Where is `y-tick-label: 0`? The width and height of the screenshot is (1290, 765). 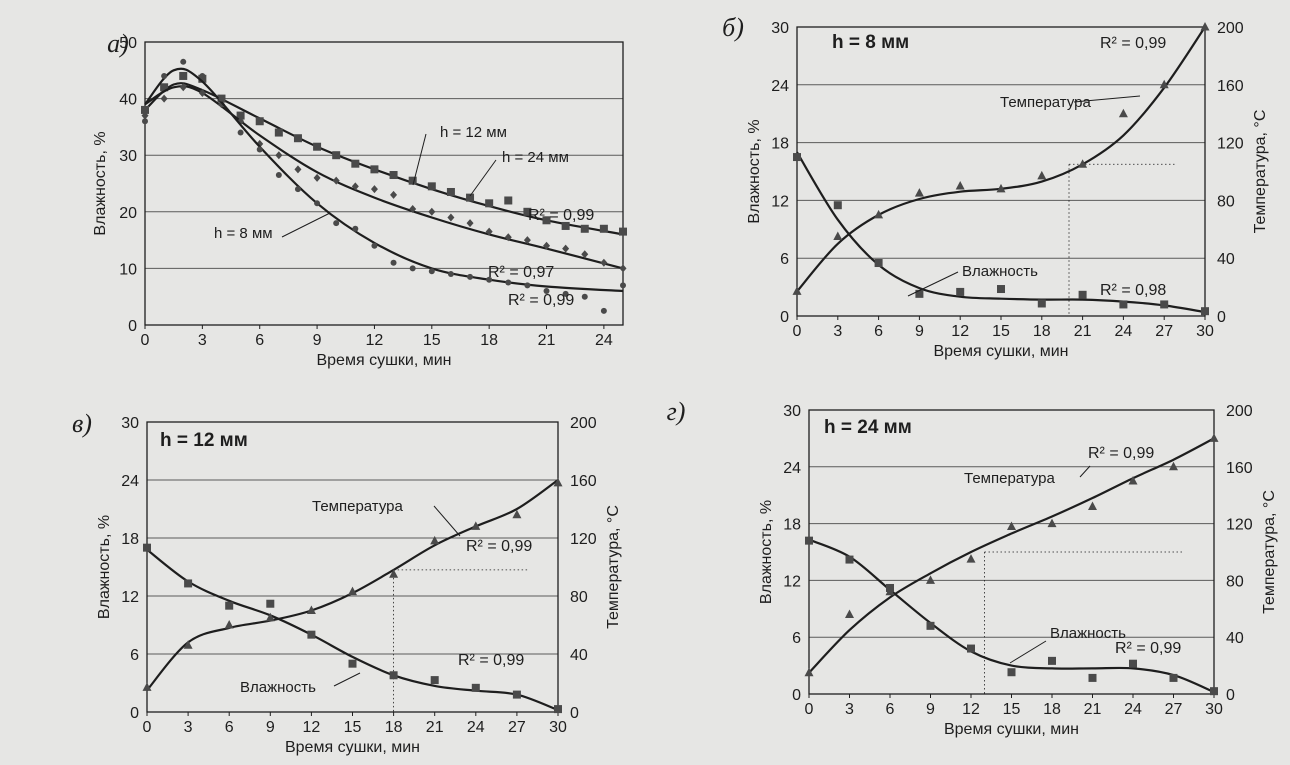
y-tick-label: 0 is located at coordinates (132, 326).